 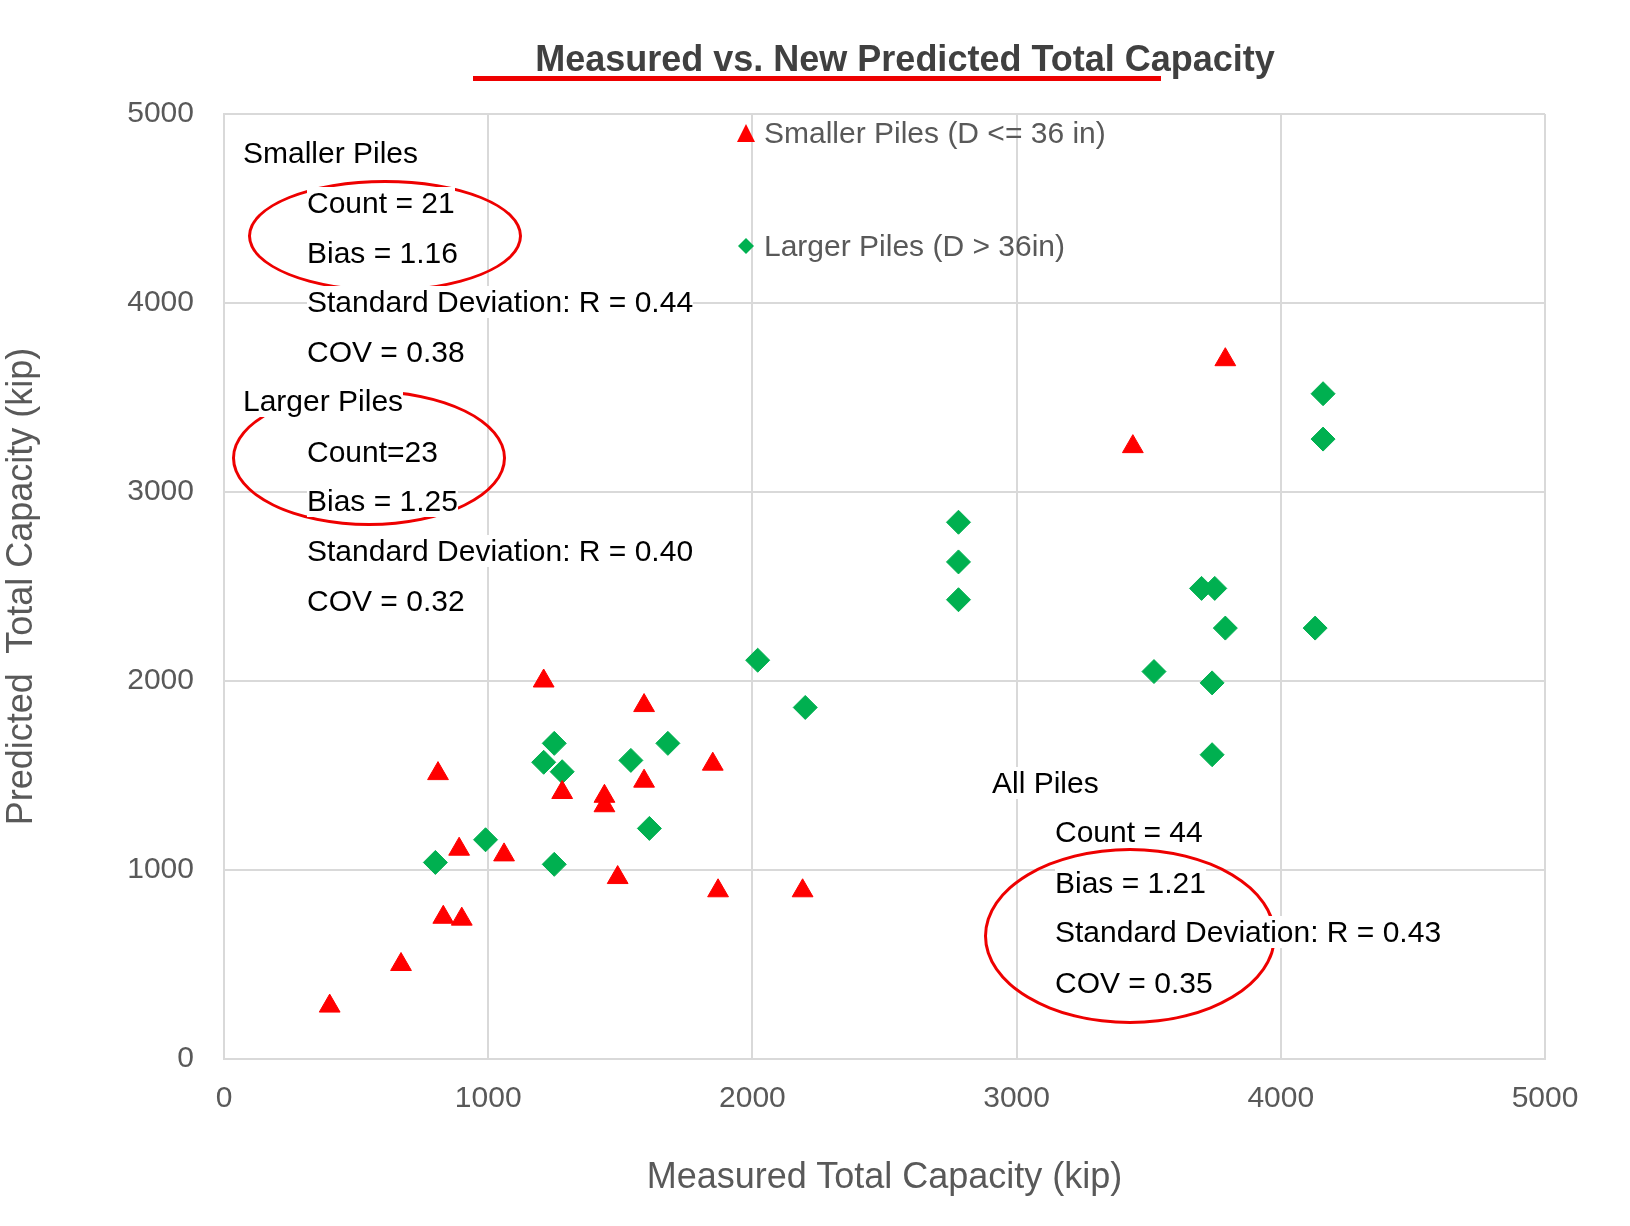 I want to click on y-tick-label: 2000, so click(x=160, y=679).